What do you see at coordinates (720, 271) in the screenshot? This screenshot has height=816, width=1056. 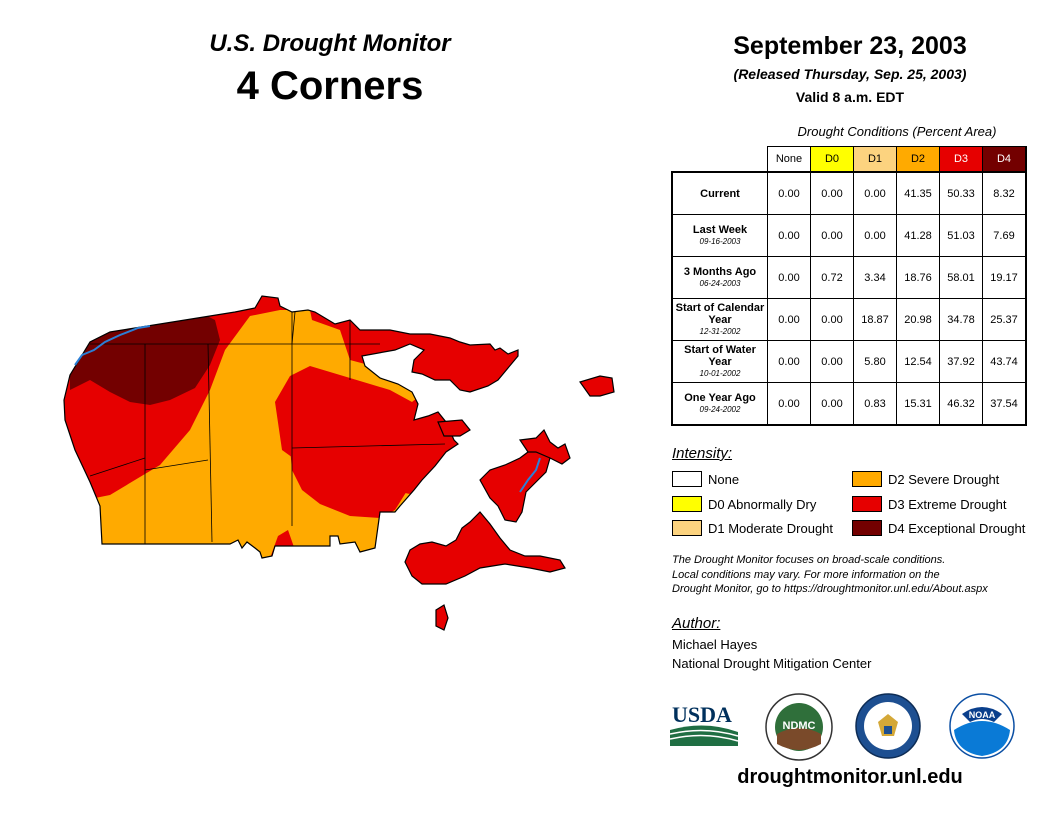 I see `row-label-text: 3 Months Ago` at bounding box center [720, 271].